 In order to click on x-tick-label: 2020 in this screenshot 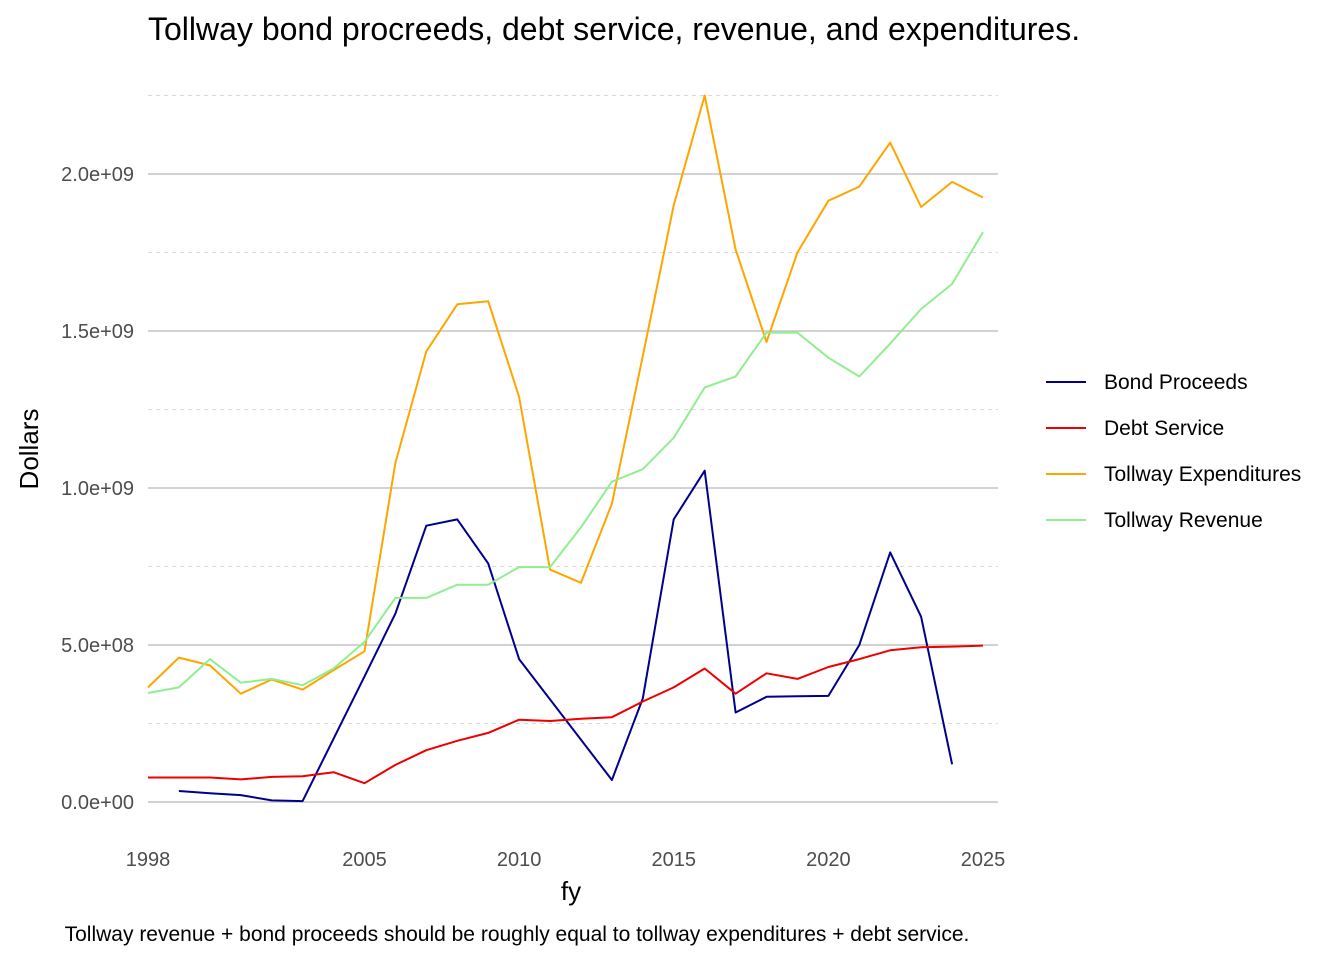, I will do `click(828, 860)`.